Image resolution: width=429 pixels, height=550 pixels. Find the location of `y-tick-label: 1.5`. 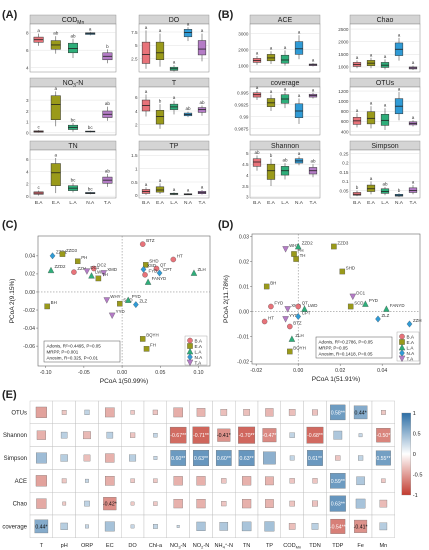

y-tick-label: 1.5 is located at coordinates (134, 155).